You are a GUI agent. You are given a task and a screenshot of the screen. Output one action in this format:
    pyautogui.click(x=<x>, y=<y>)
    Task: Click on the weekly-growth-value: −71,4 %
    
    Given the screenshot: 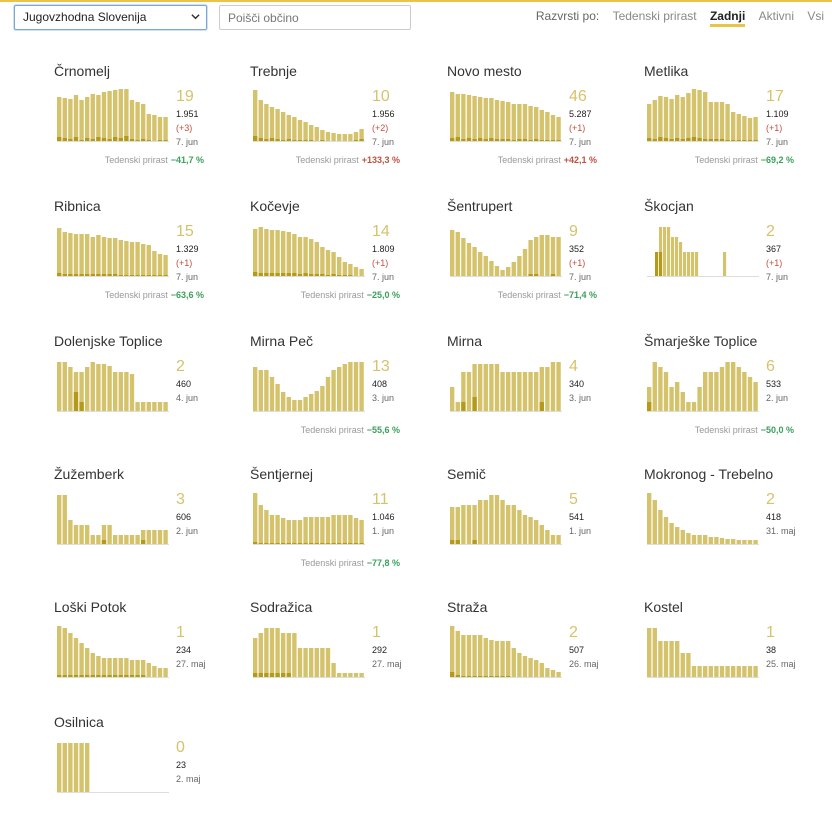 What is the action you would take?
    pyautogui.click(x=580, y=295)
    